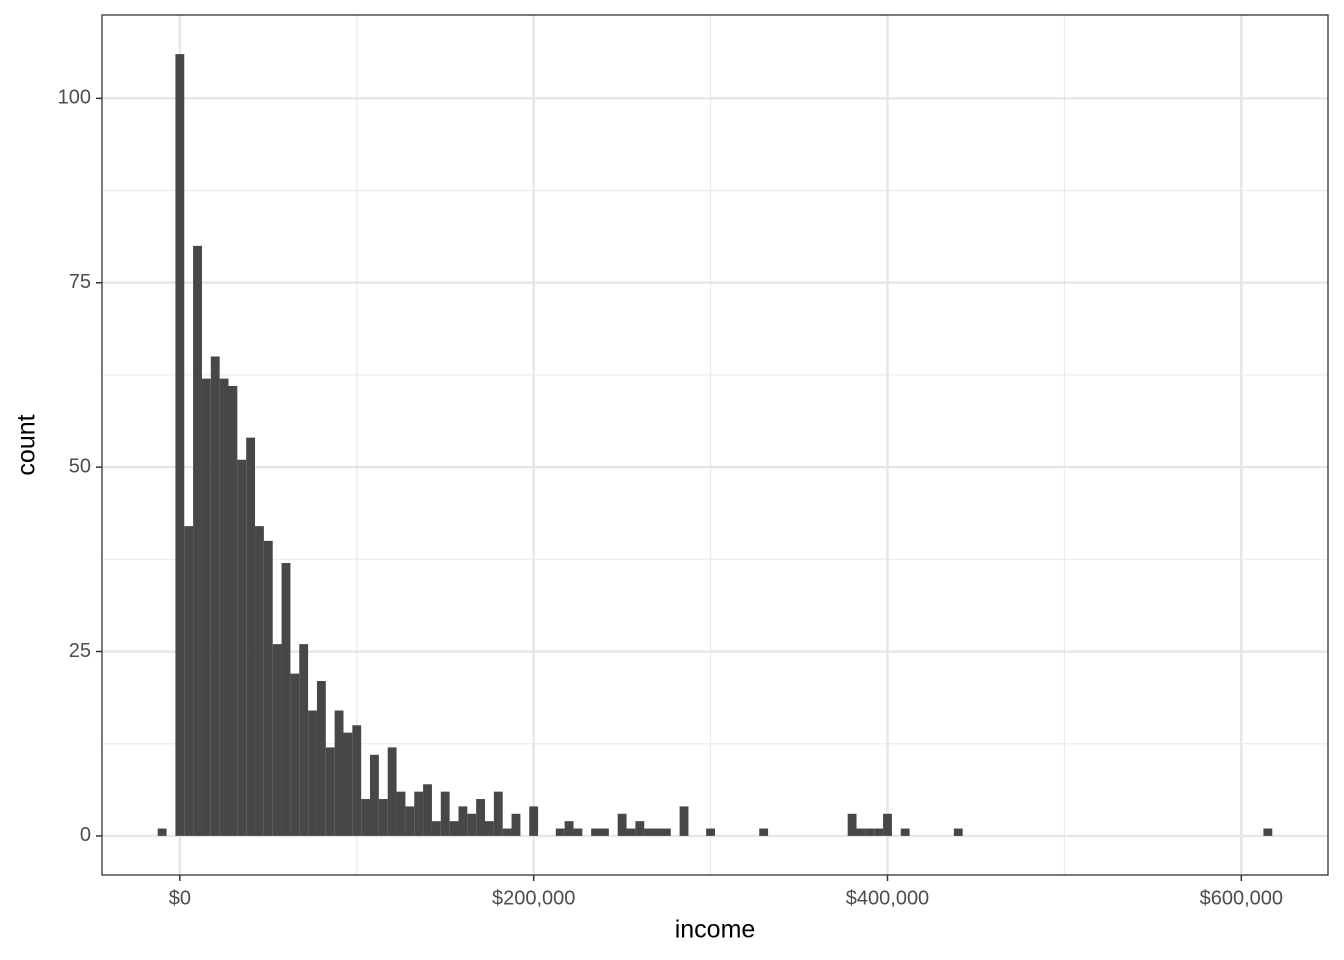 Image resolution: width=1344 pixels, height=960 pixels. What do you see at coordinates (80, 651) in the screenshot?
I see `y-tick-label: 25` at bounding box center [80, 651].